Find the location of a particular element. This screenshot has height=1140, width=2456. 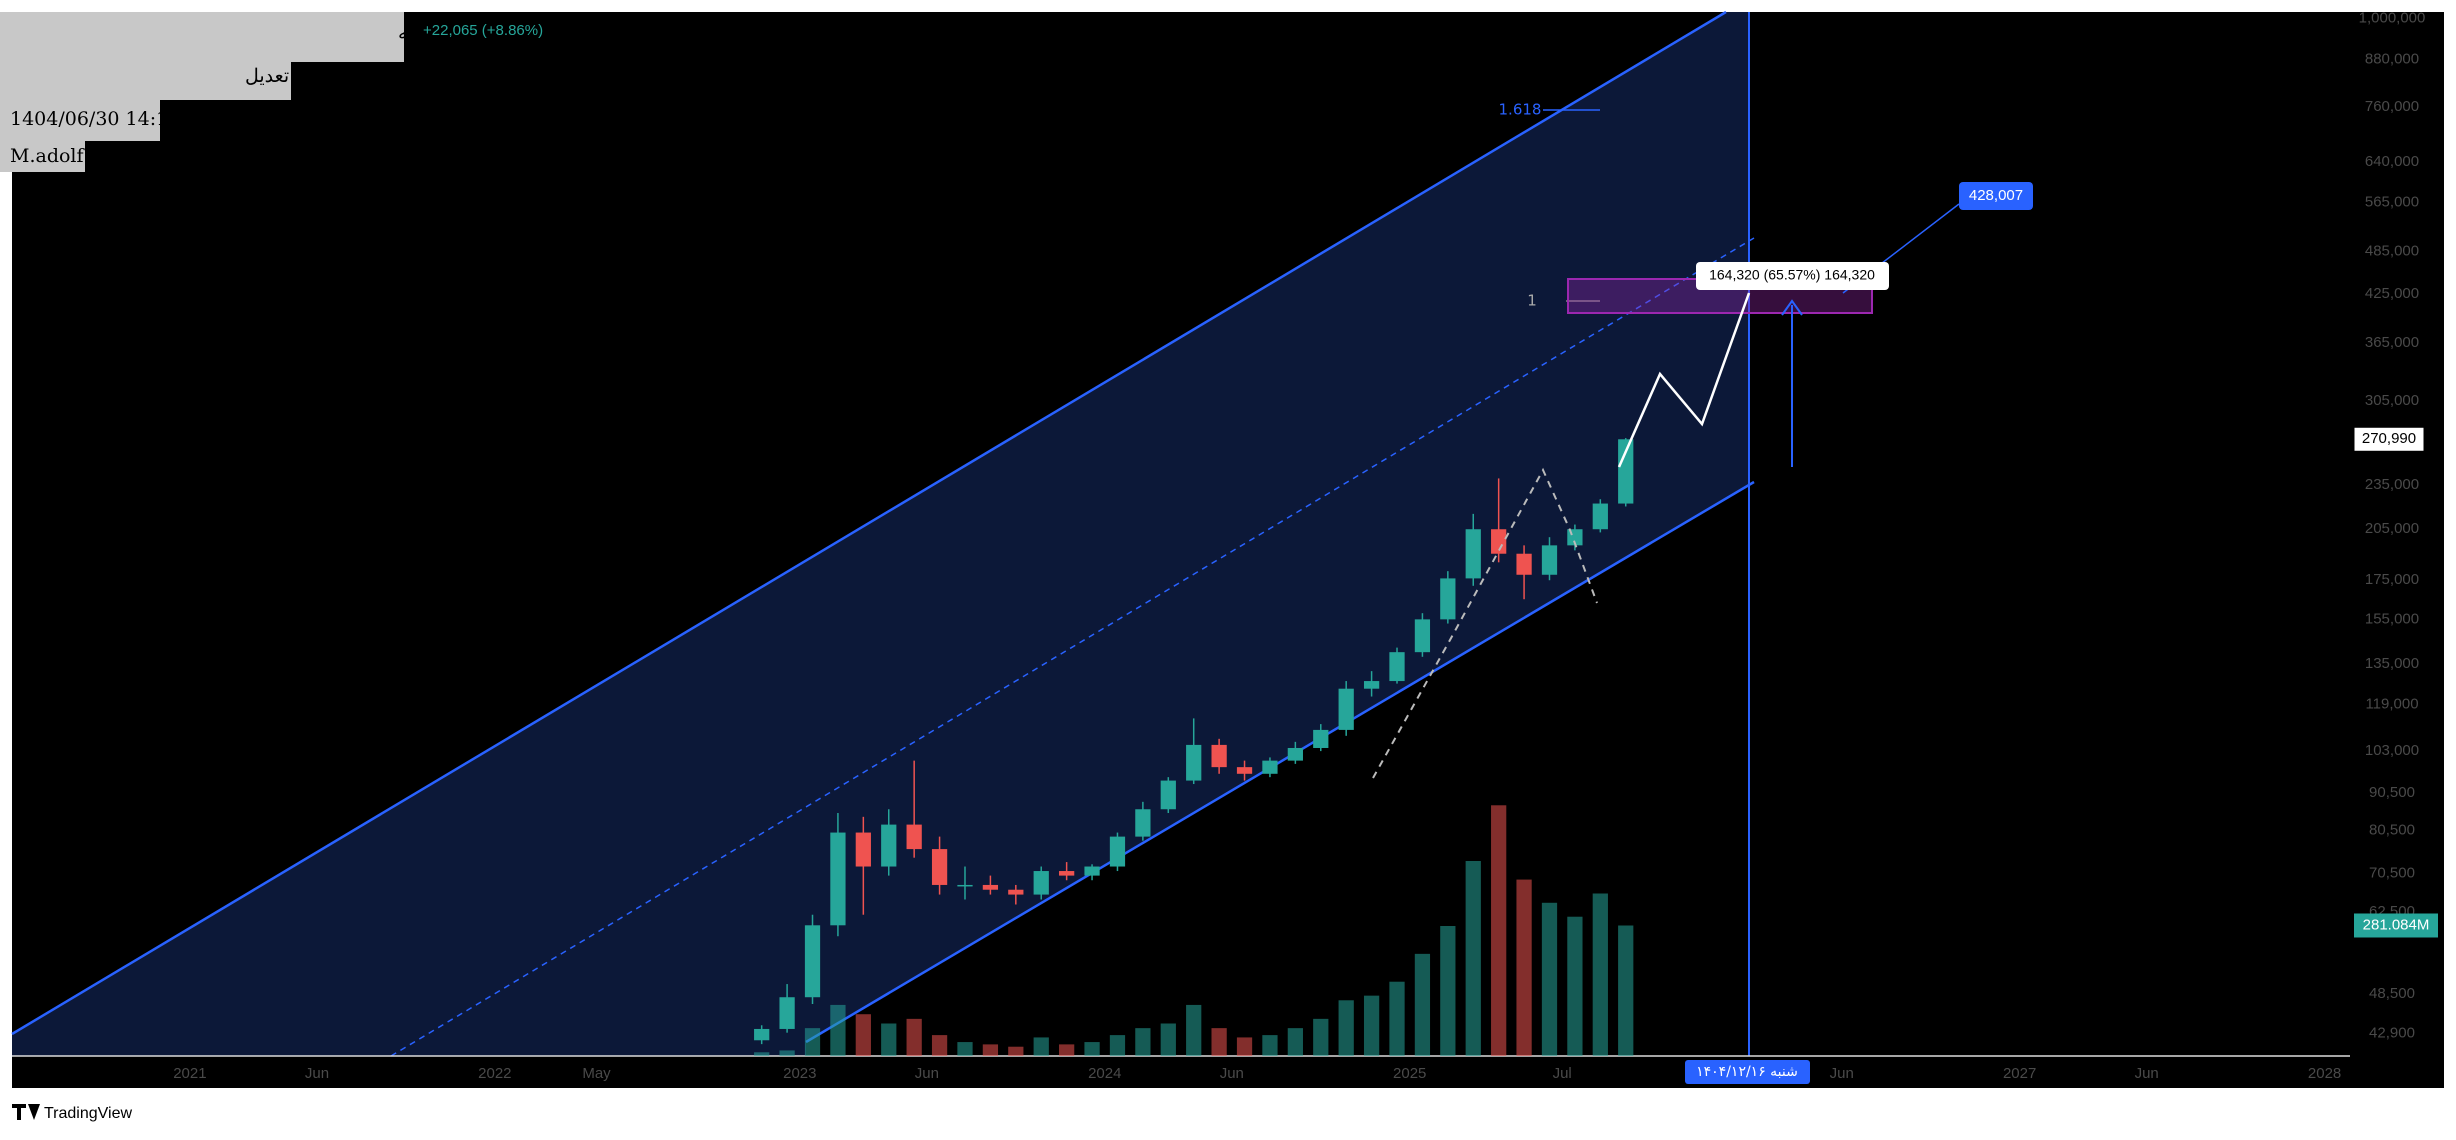

x-tick-label: 2023 is located at coordinates (799, 1073).